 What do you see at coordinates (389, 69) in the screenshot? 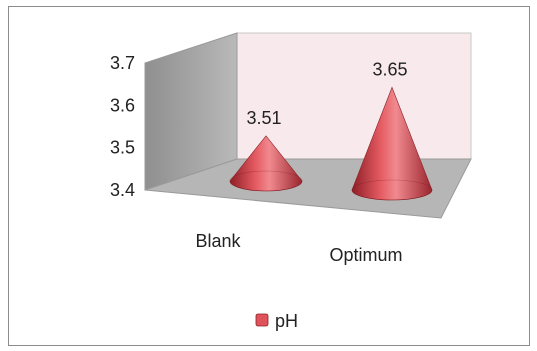
I see `data-label: 3.65` at bounding box center [389, 69].